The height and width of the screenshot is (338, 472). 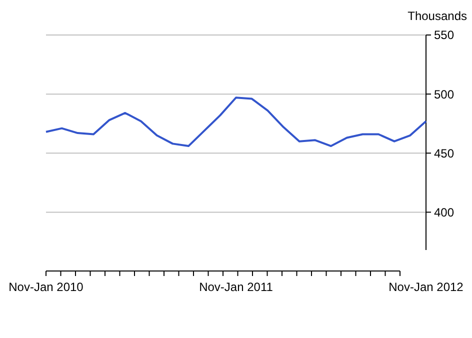 What do you see at coordinates (236, 287) in the screenshot?
I see `x-tick-label: Nov-Jan 2011` at bounding box center [236, 287].